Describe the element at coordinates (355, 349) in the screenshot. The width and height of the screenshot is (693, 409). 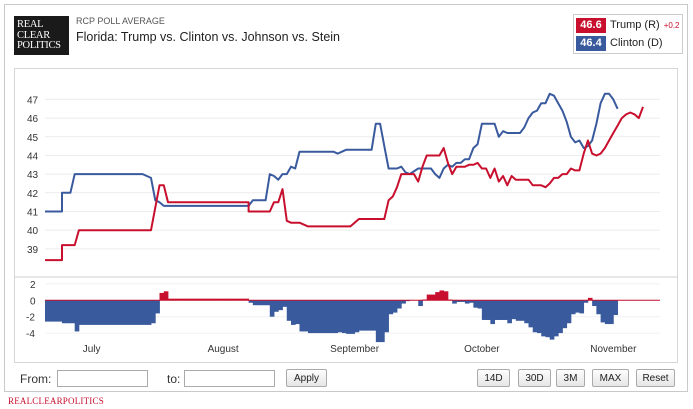
I see `x-month-label: September` at that location.